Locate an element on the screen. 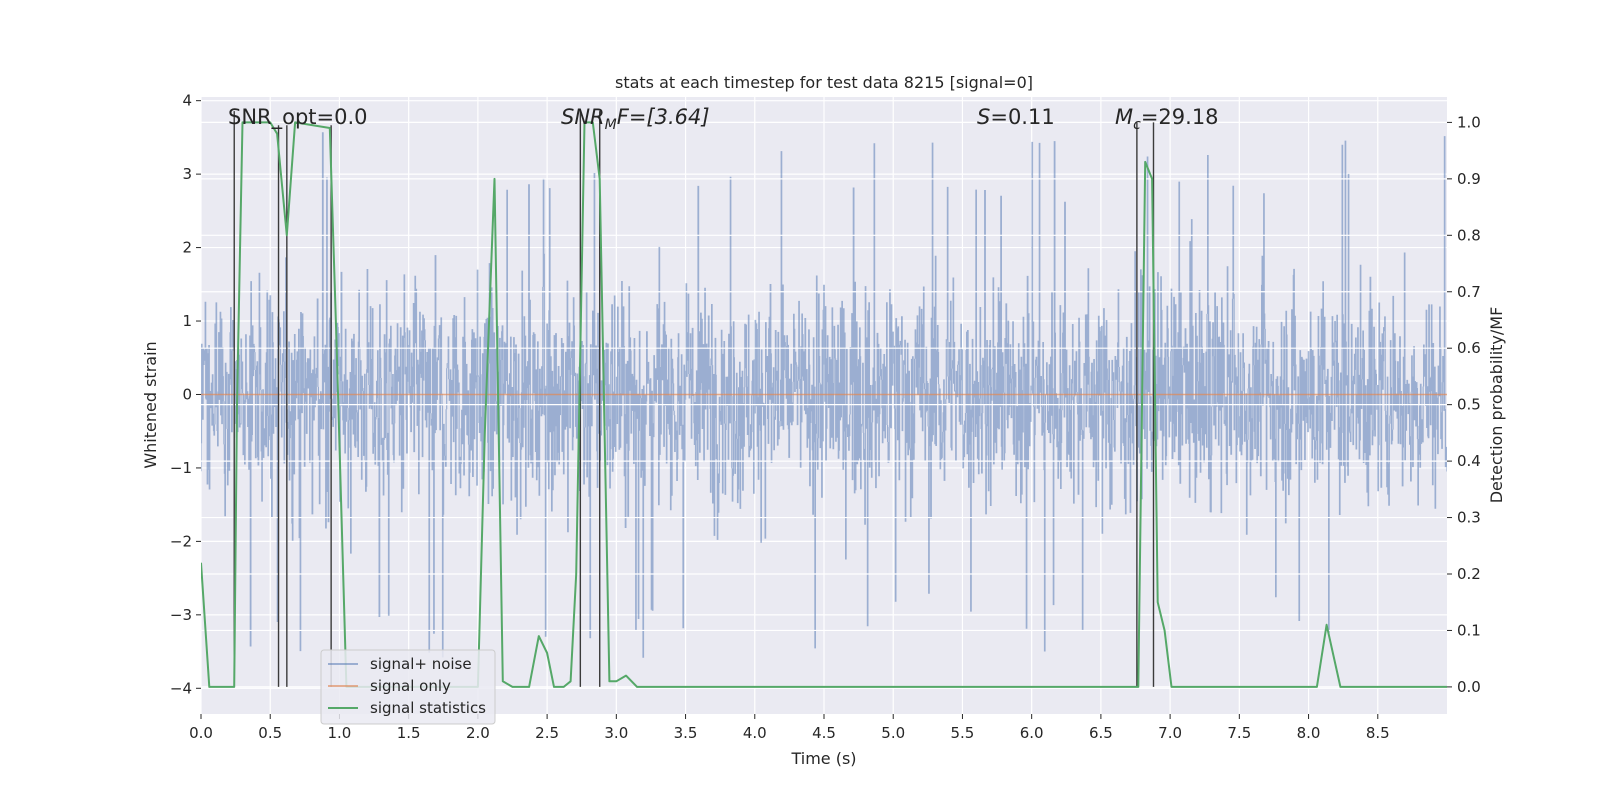 The height and width of the screenshot is (800, 1600). snr-mf-sub: M is located at coordinates (611, 125).